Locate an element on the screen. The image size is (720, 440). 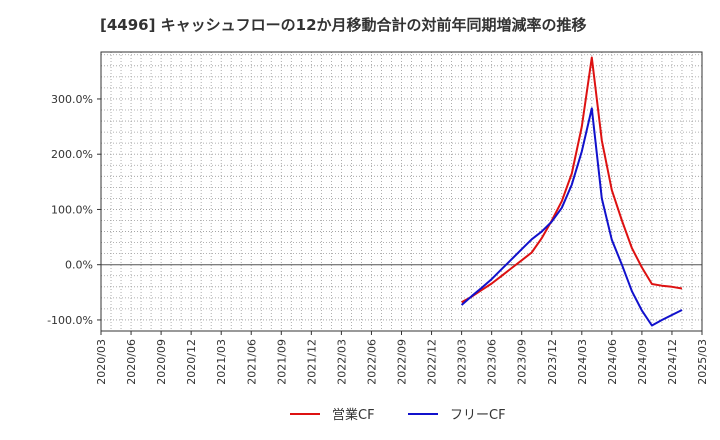
x-tick-label: 2020/09 is located at coordinates (161, 362).